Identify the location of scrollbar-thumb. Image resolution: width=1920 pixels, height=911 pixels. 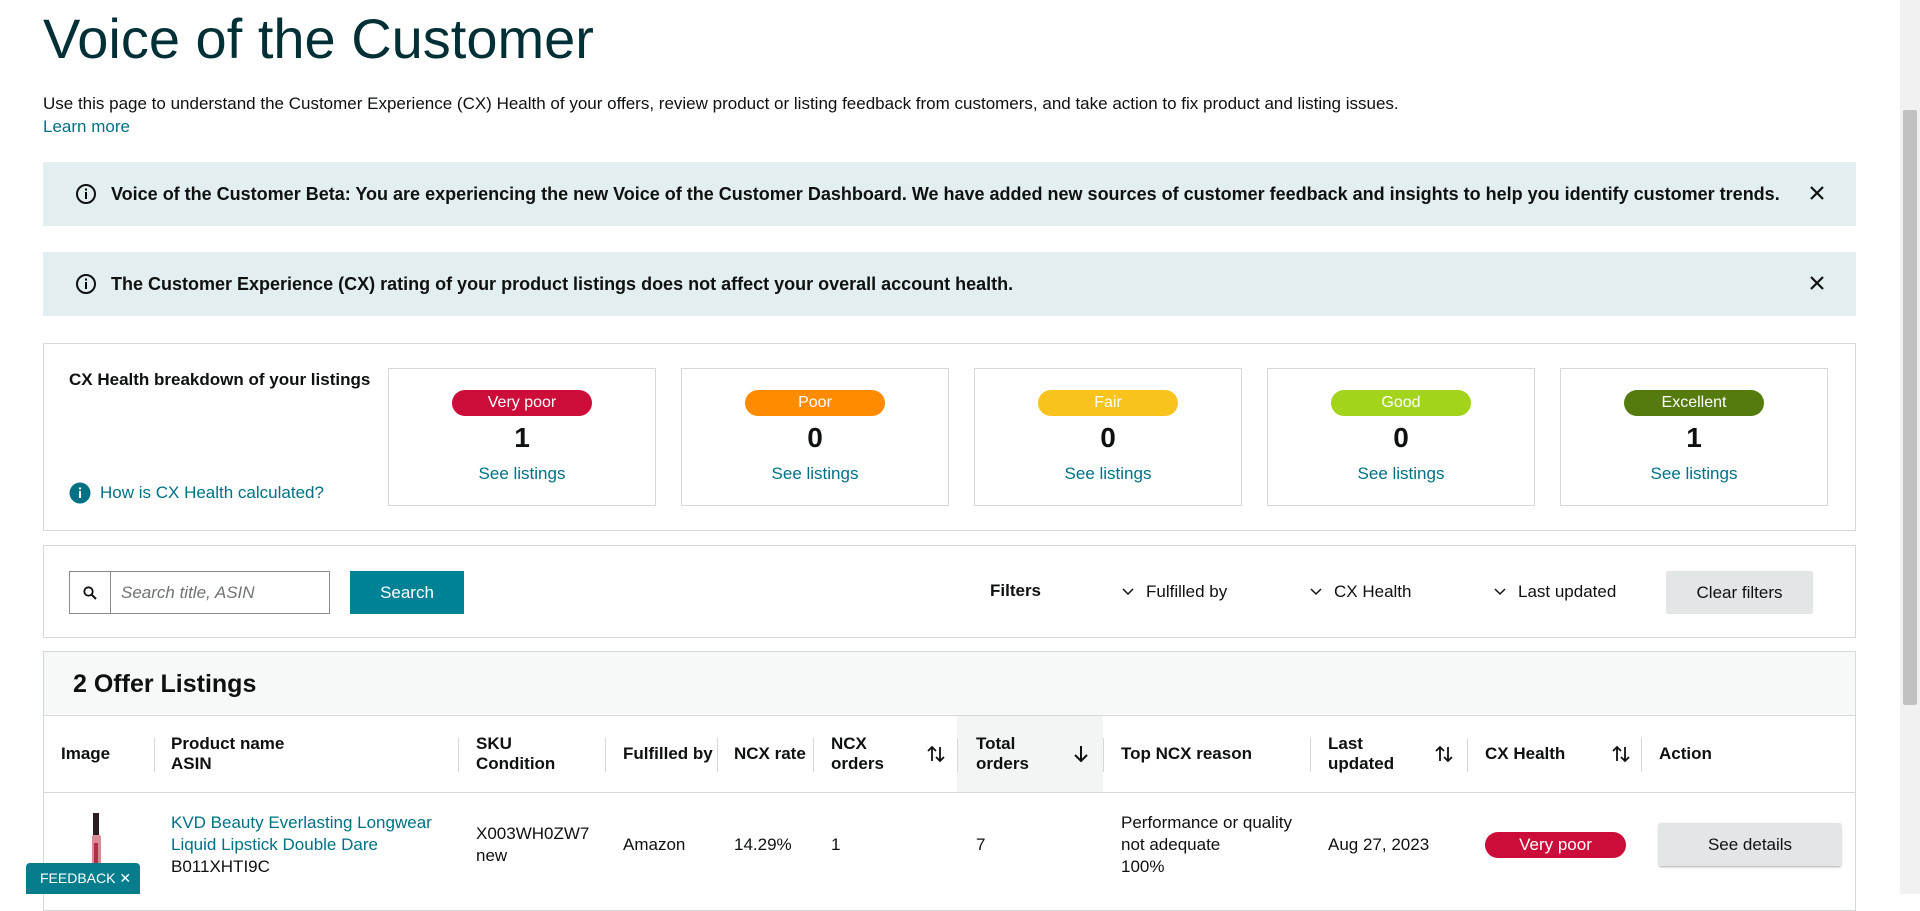
(1910, 407).